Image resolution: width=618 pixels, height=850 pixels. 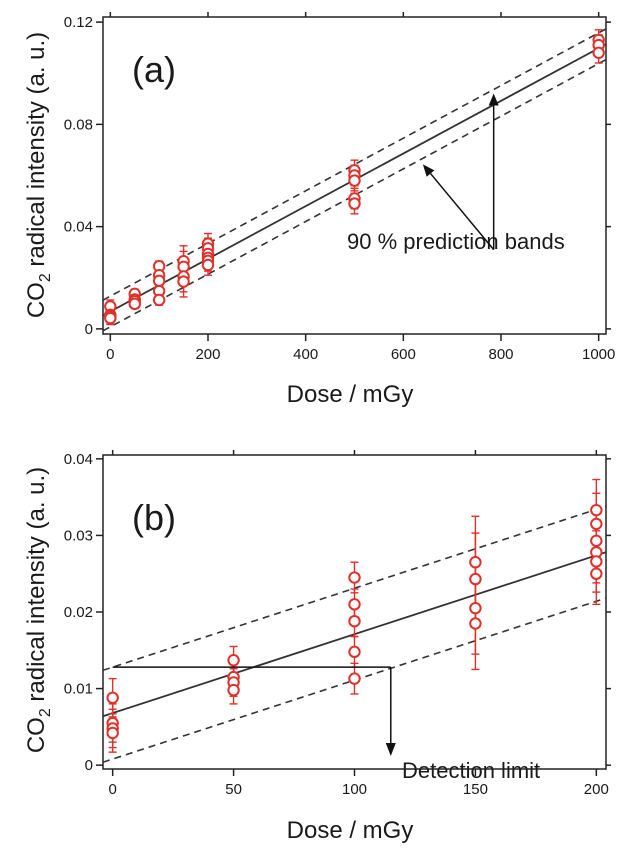 What do you see at coordinates (403, 354) in the screenshot?
I see `panel-a-xtick-label: 600` at bounding box center [403, 354].